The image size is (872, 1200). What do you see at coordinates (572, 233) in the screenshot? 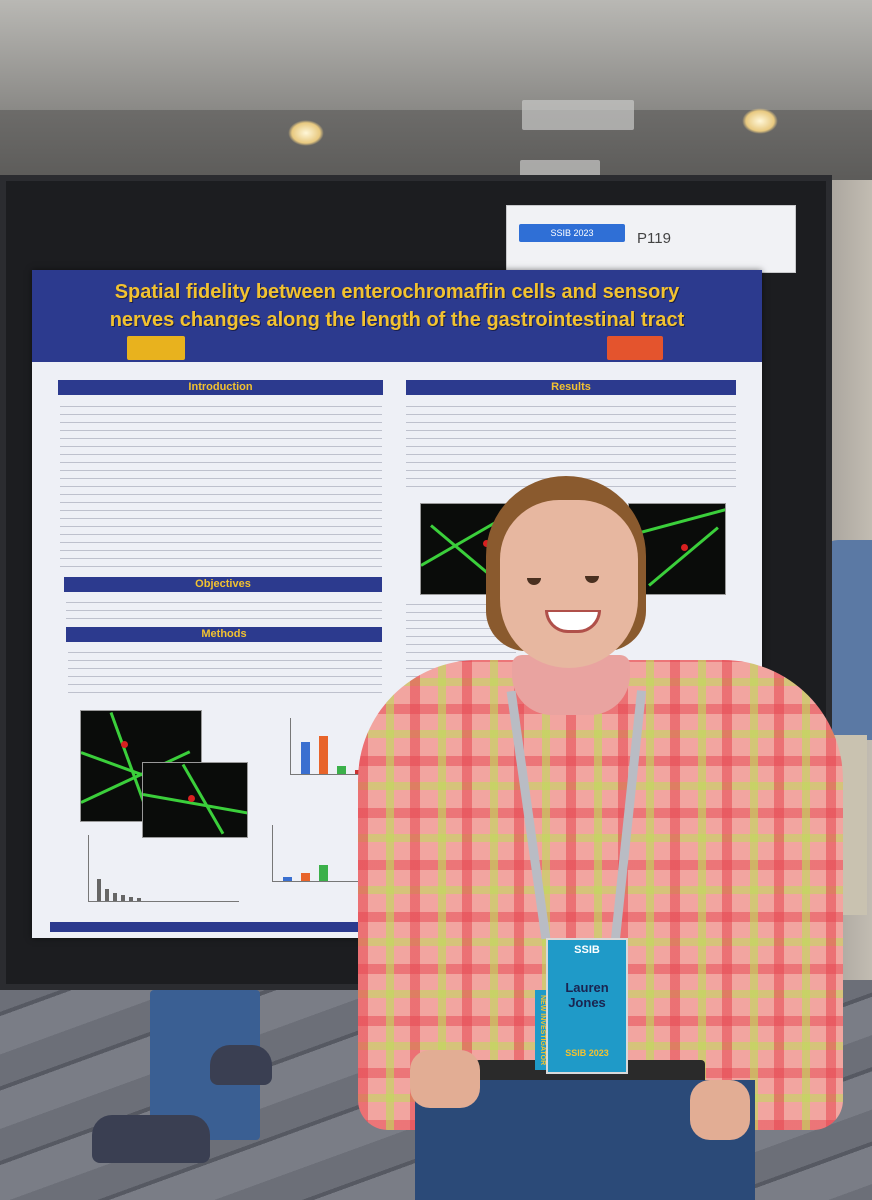
I see `event-label: SSIB 2023` at bounding box center [572, 233].